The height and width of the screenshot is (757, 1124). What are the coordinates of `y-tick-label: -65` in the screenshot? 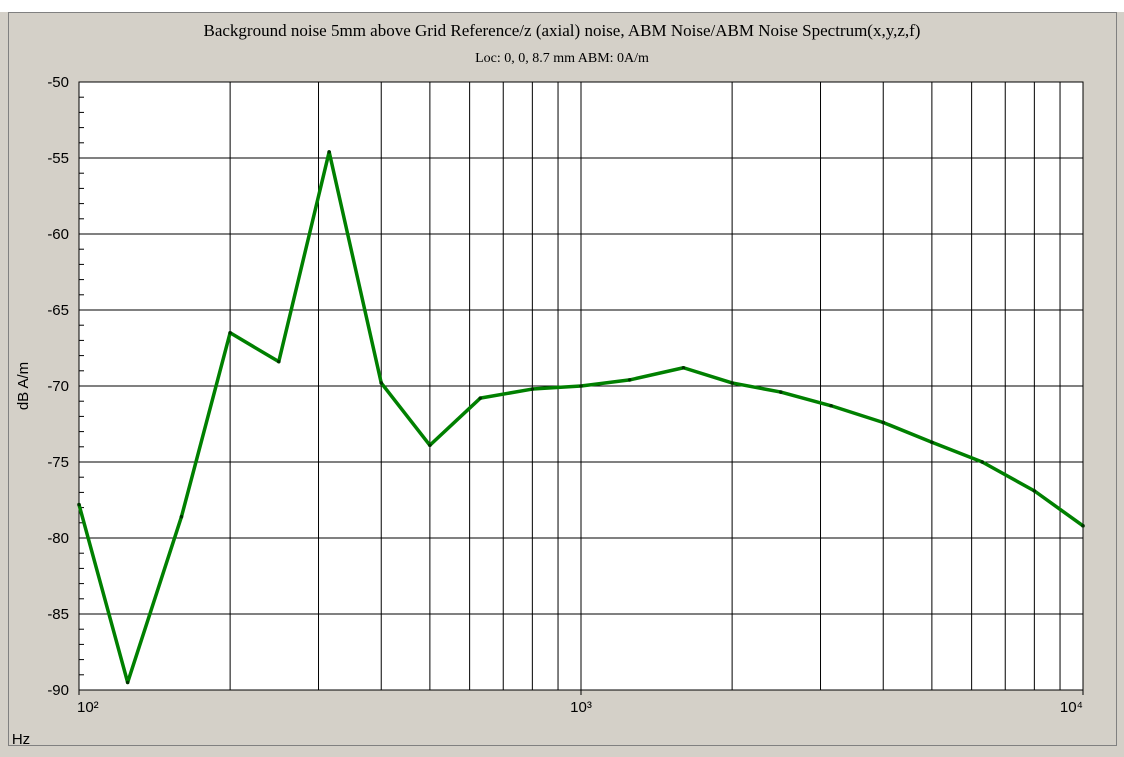 It's located at (58, 310).